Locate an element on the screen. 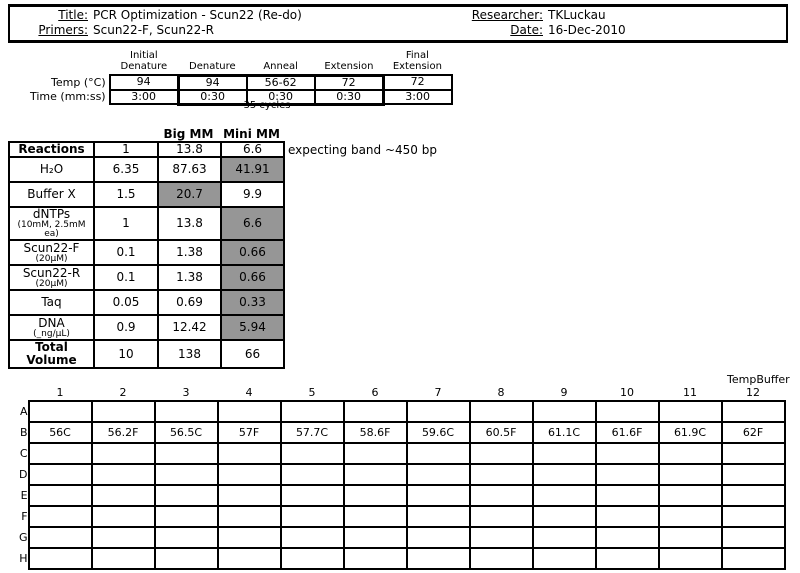  plate-col-header: 8 is located at coordinates (501, 392).